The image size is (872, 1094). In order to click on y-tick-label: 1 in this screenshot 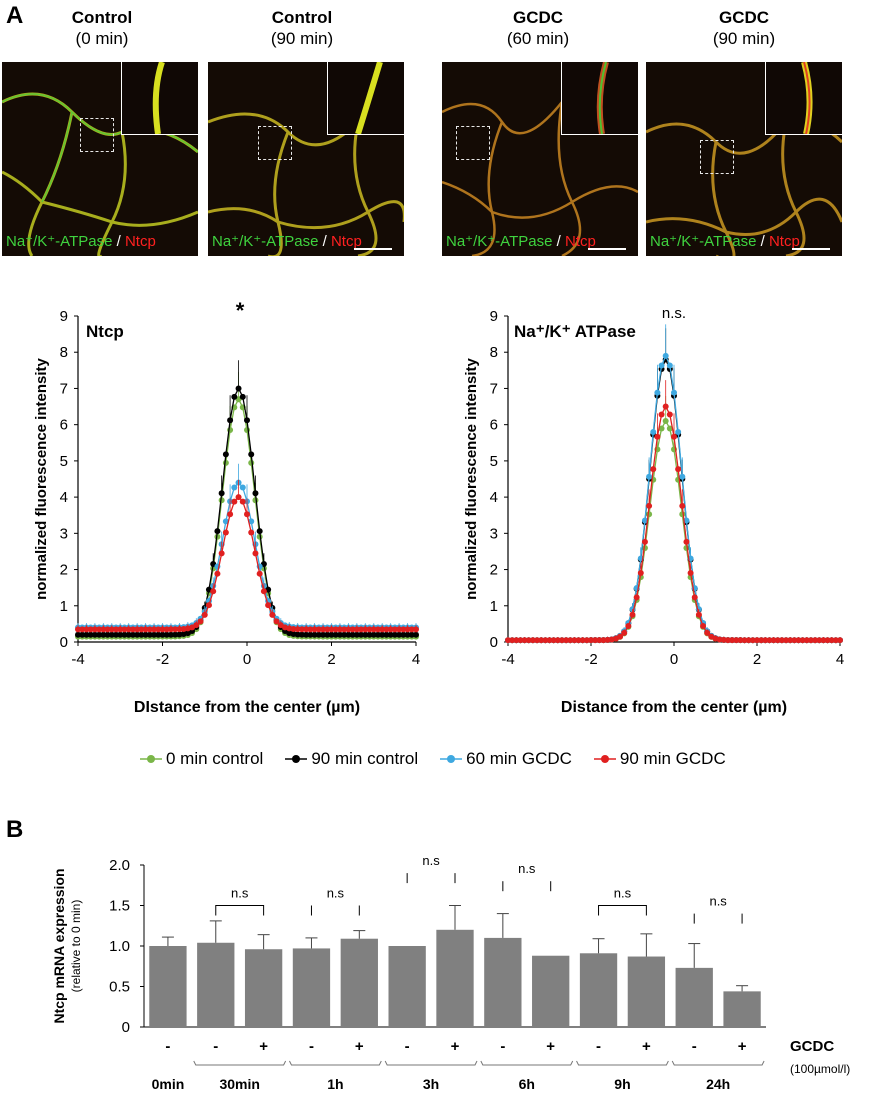, I will do `click(494, 606)`.